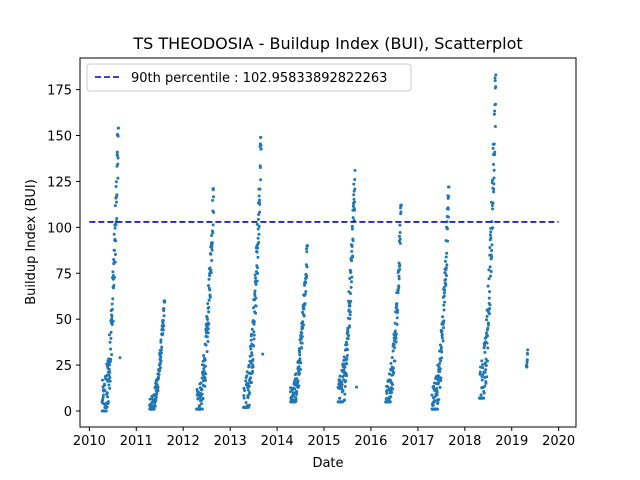 The width and height of the screenshot is (640, 480). Describe the element at coordinates (136, 441) in the screenshot. I see `x-tick-label: 2011` at that location.